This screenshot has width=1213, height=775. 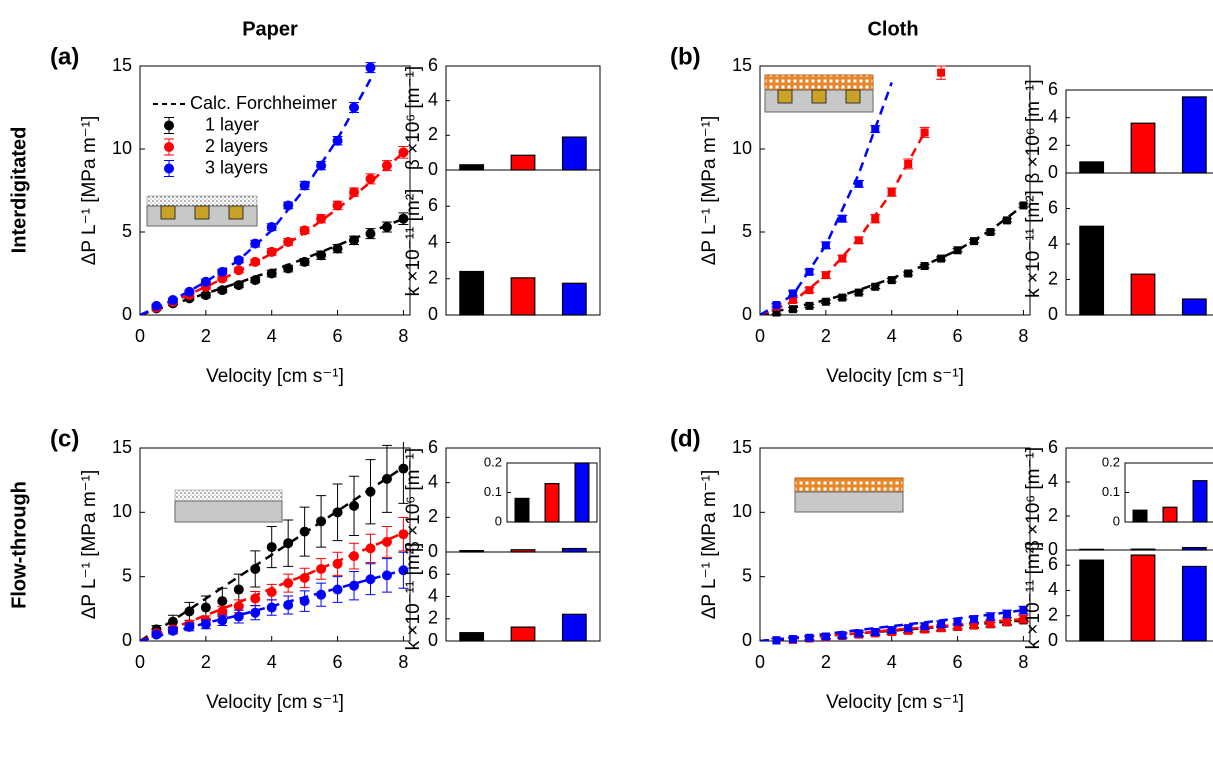 What do you see at coordinates (849, 495) in the screenshot?
I see `schematic-cloth-flow` at bounding box center [849, 495].